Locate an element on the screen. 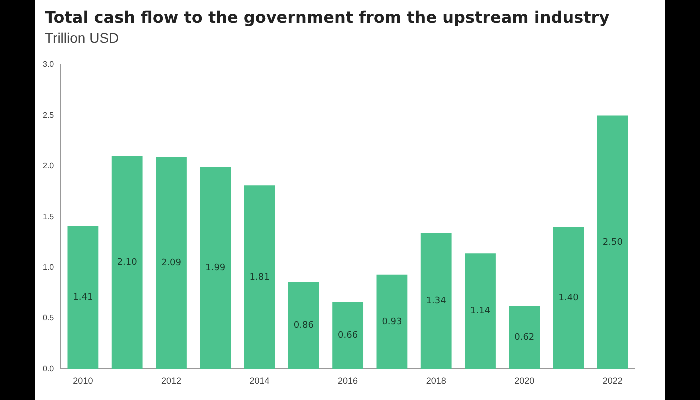 This screenshot has height=400, width=700. data-label: 1.81 is located at coordinates (260, 277).